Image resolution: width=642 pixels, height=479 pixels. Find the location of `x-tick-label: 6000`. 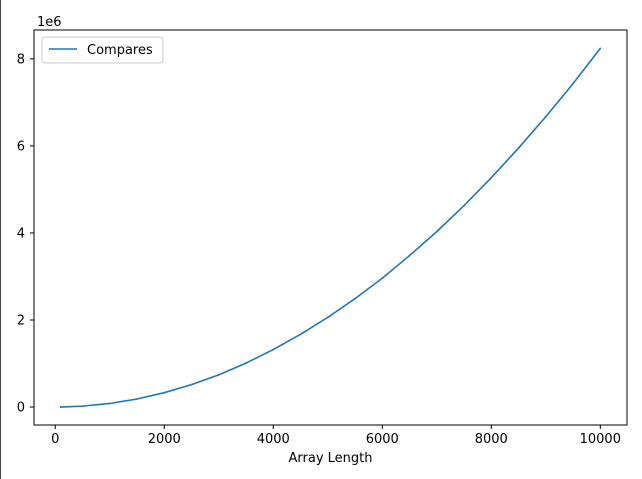

x-tick-label: 6000 is located at coordinates (382, 439).